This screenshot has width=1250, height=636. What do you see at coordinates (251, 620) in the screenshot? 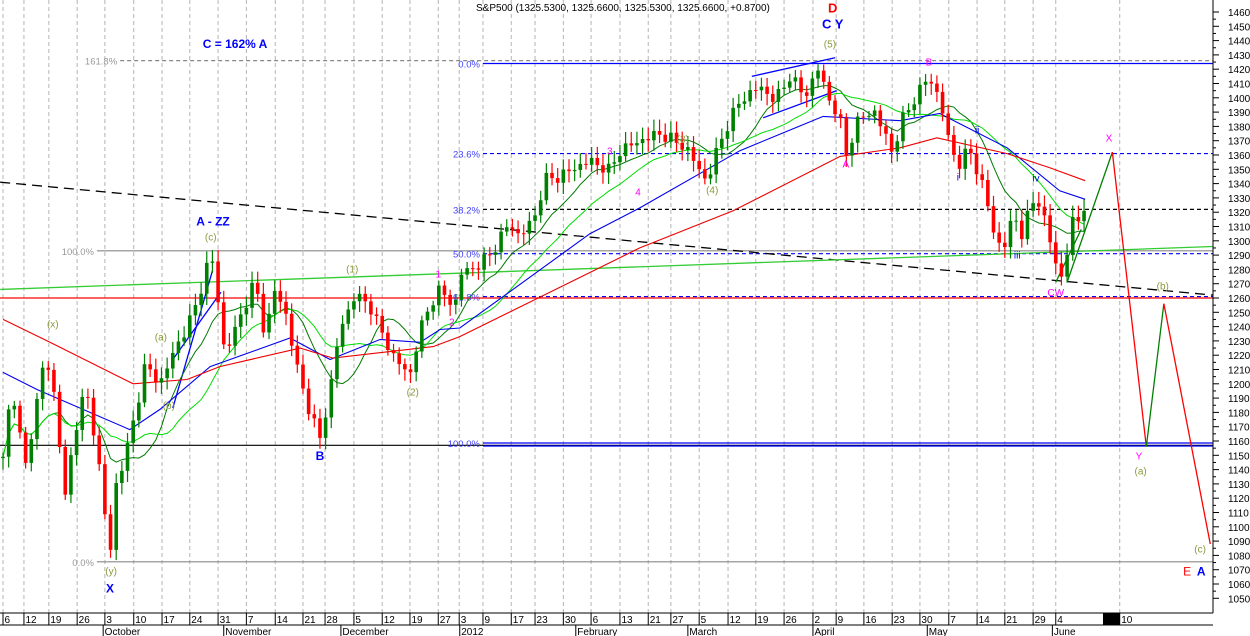
I see `x-tick-label: 7` at bounding box center [251, 620].